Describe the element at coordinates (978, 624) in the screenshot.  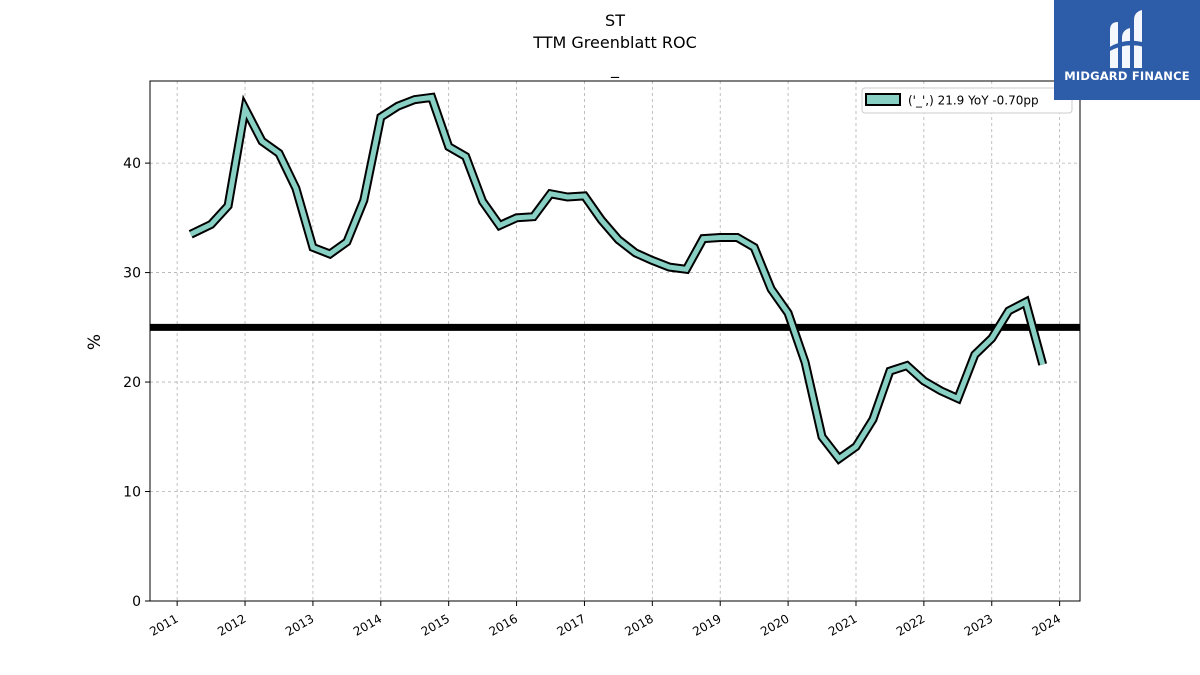
I see `x-tick-label: 2023` at that location.